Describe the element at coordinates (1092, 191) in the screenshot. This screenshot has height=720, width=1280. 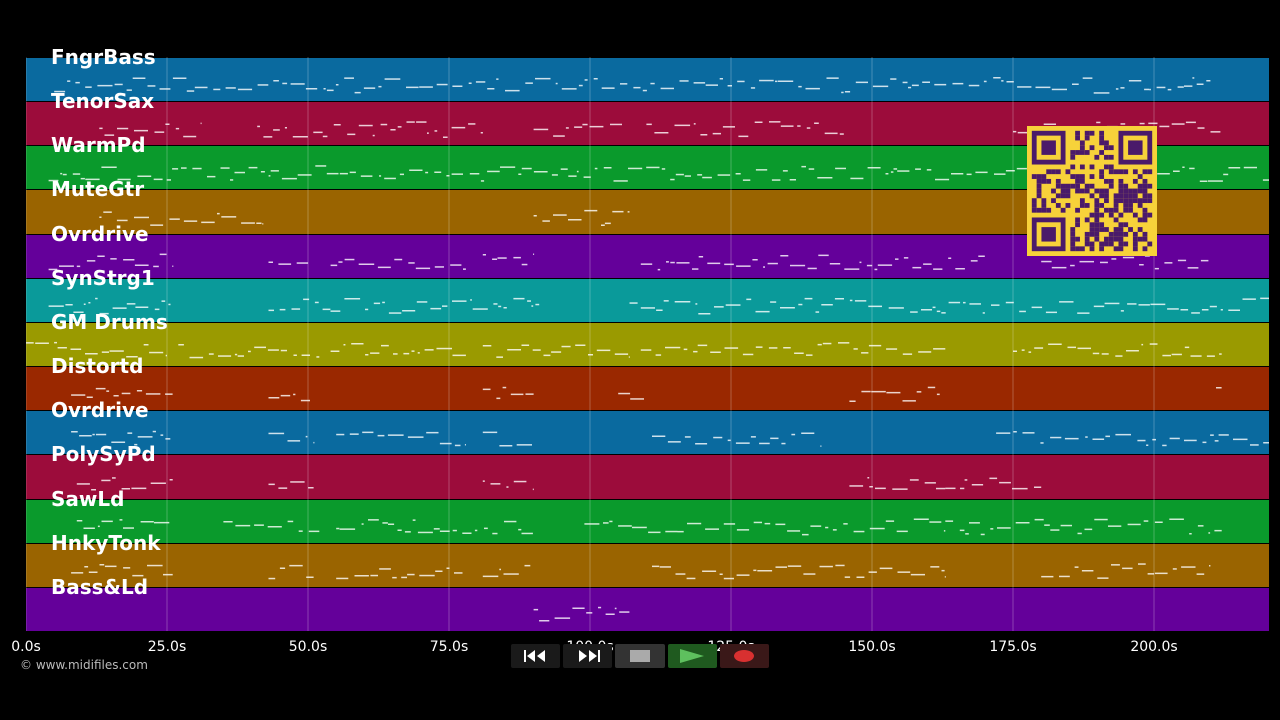
I see `qr-code` at that location.